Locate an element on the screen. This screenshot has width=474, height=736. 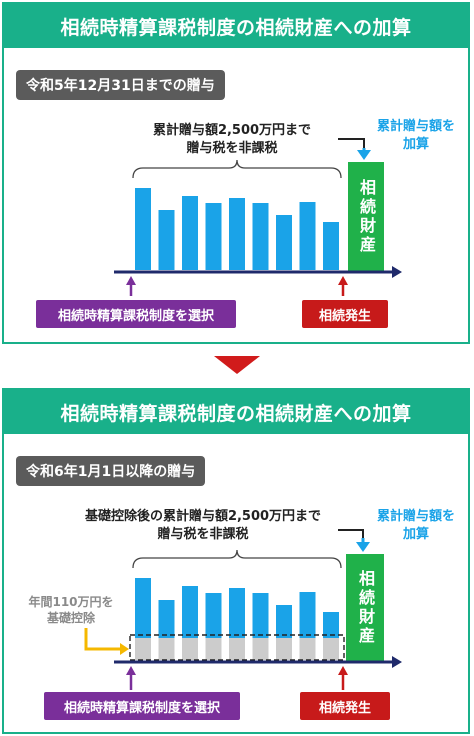
gift-tax-exemption-note: 基礎控除後の累計贈与額2,500万円まで 贈与税を非課税 is located at coordinates (203, 525).